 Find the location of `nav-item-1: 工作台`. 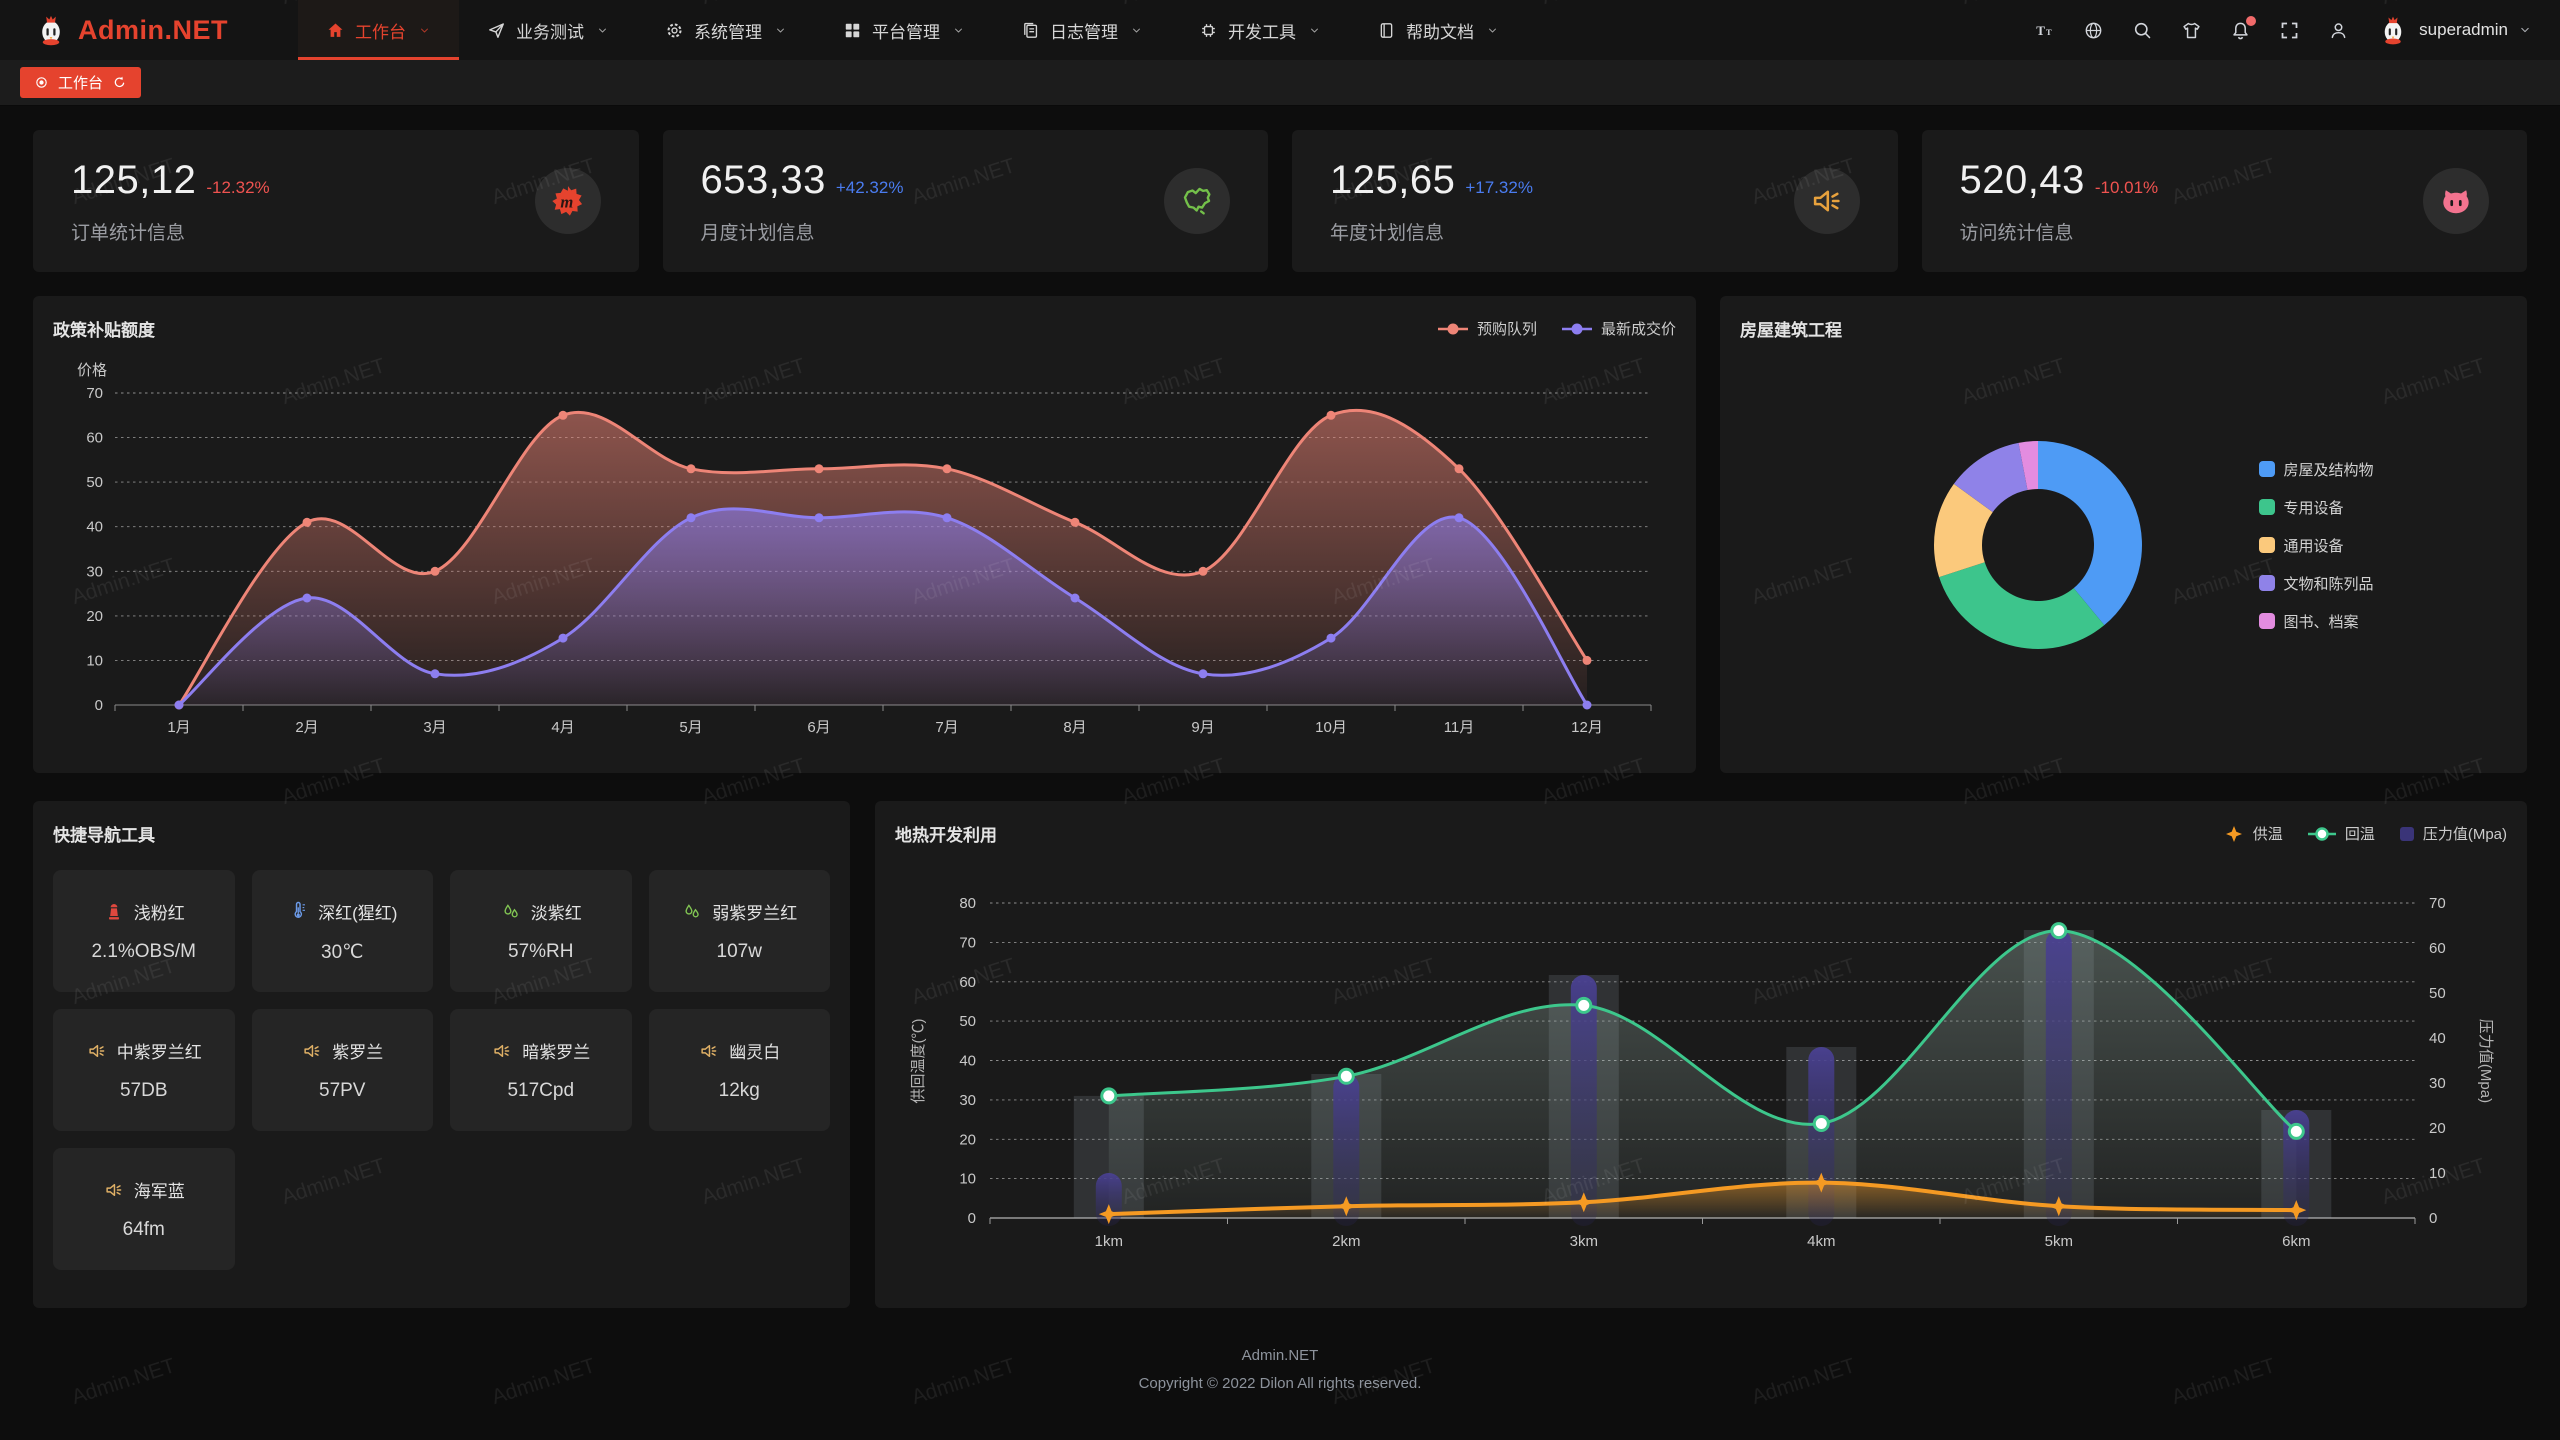

nav-item-1: 工作台 is located at coordinates (378, 30).